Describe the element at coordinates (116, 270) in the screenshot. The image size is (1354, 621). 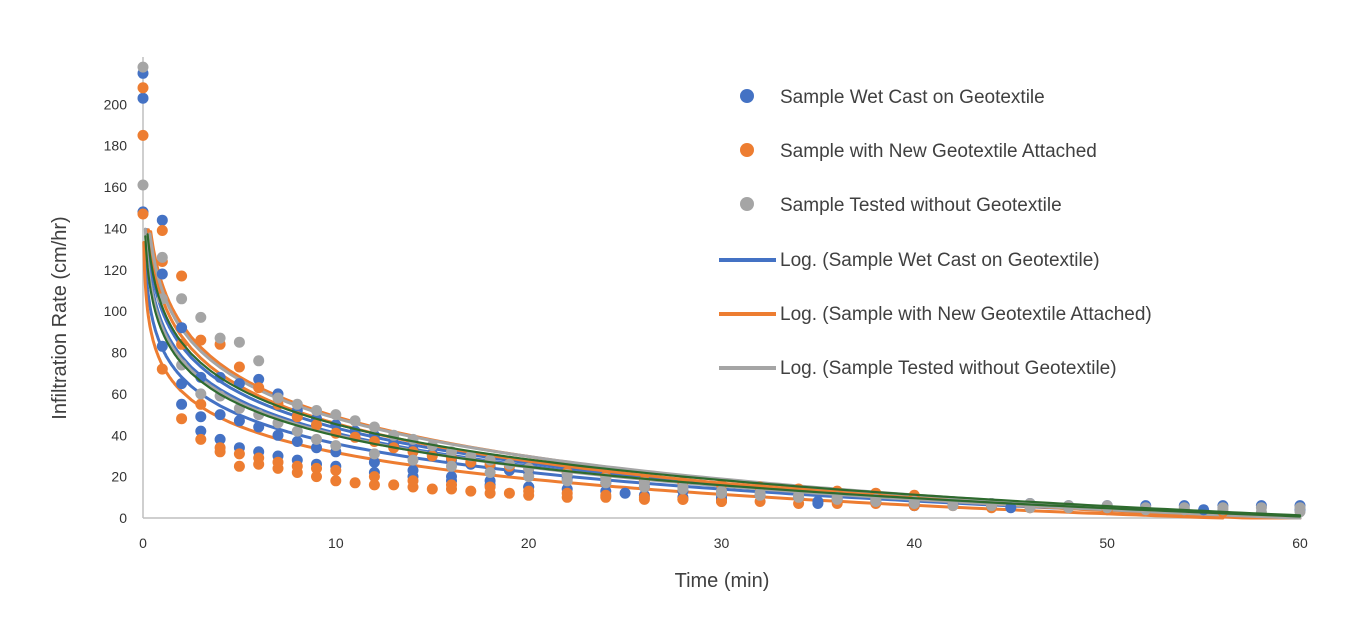
I see `y-tick-label: 120` at that location.